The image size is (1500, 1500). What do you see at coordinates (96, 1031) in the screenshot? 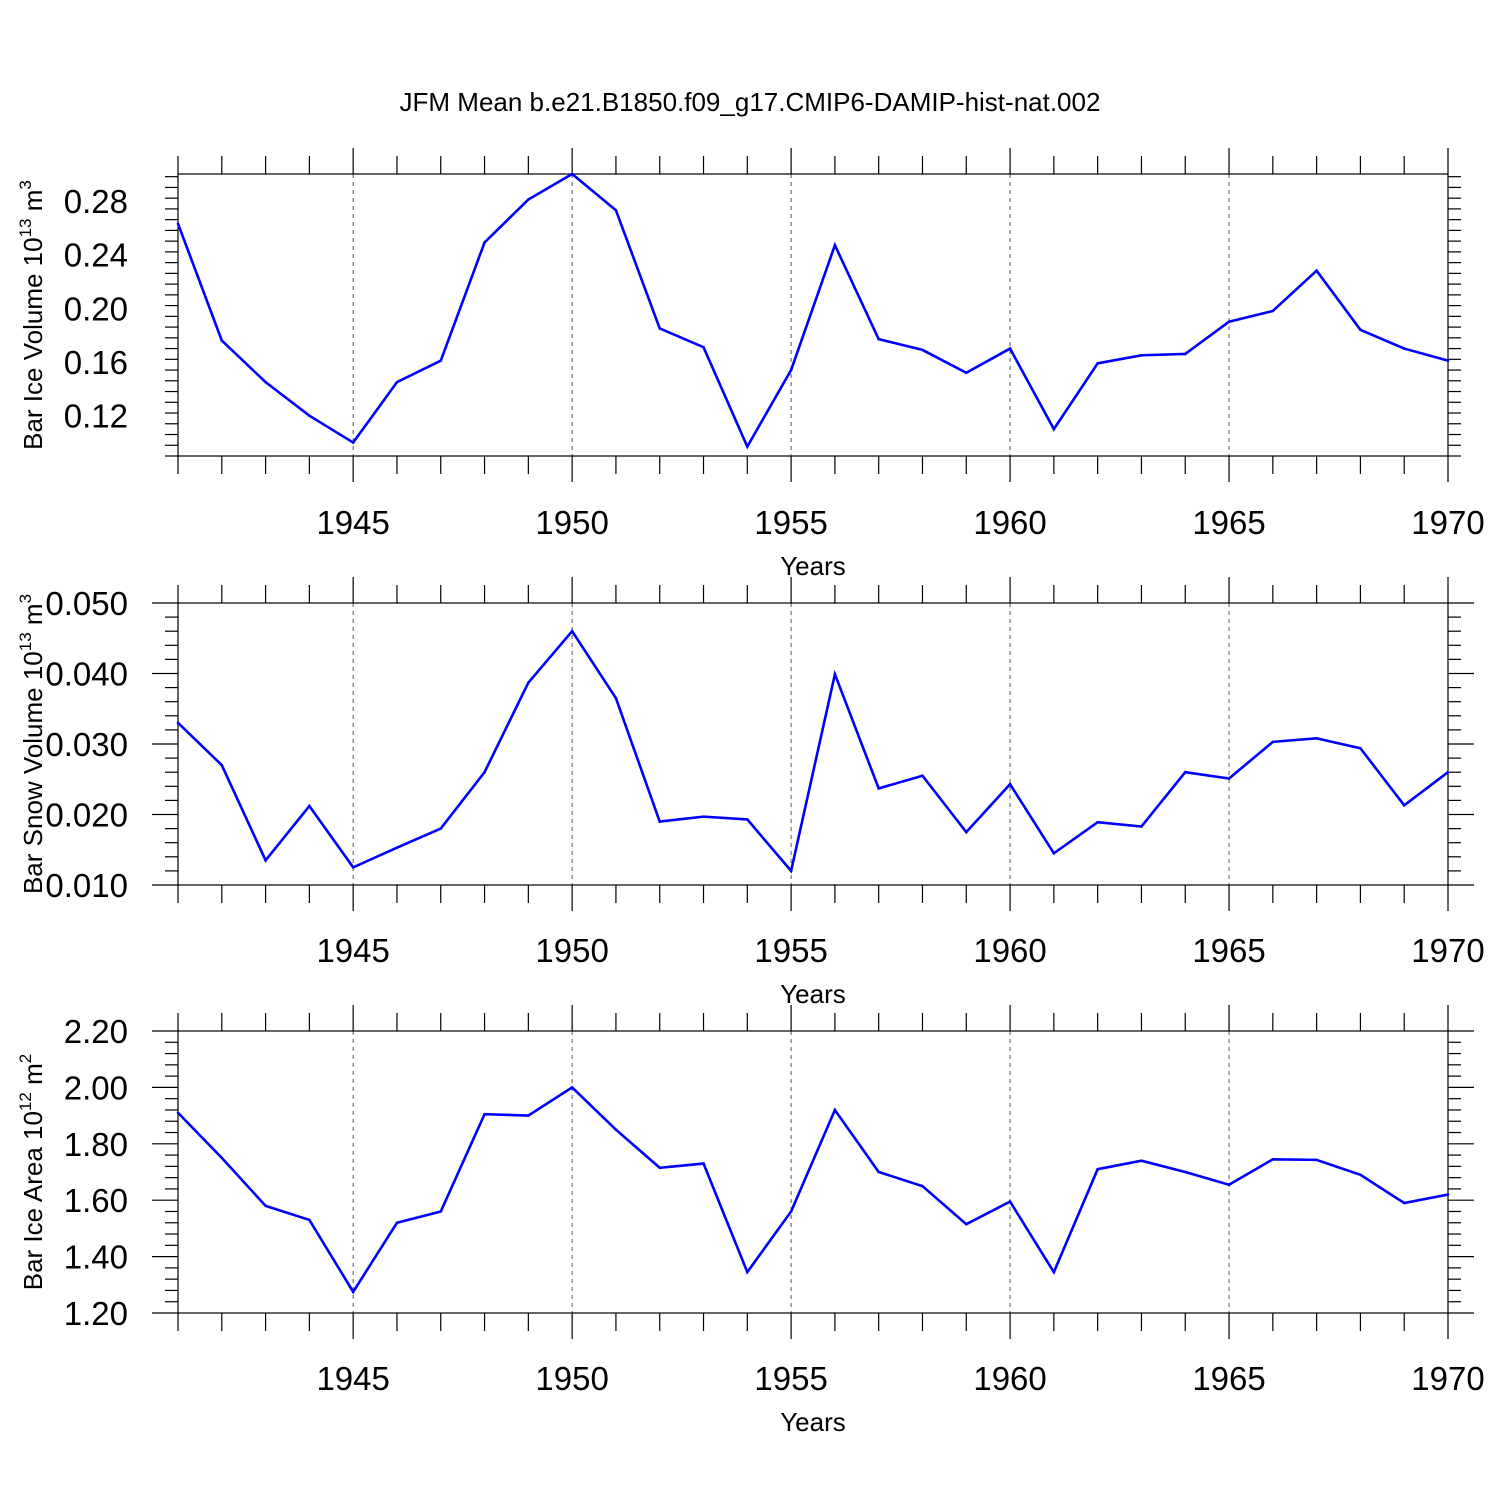
I see `y-tick-label: 2.20` at bounding box center [96, 1031].